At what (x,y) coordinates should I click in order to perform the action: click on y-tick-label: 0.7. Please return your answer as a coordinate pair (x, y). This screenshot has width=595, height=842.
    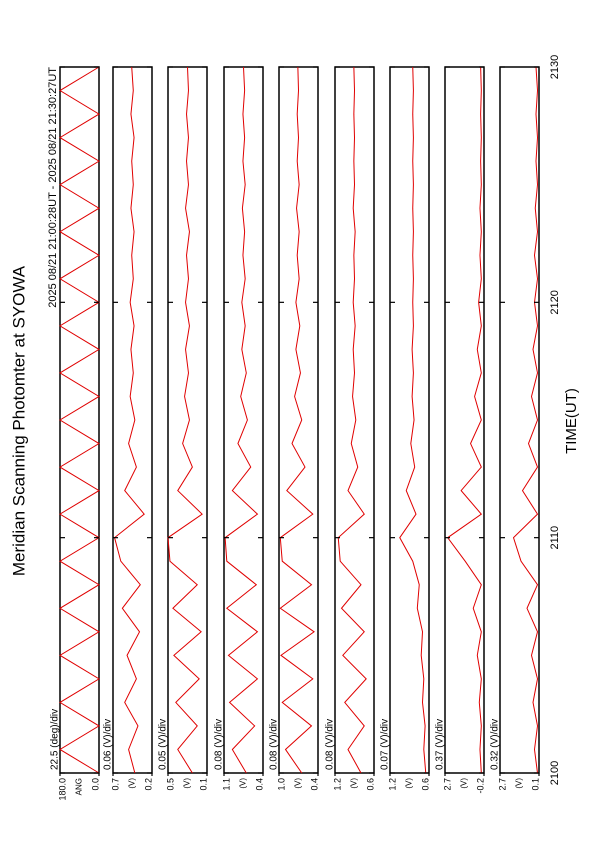
    Looking at the image, I should click on (115, 784).